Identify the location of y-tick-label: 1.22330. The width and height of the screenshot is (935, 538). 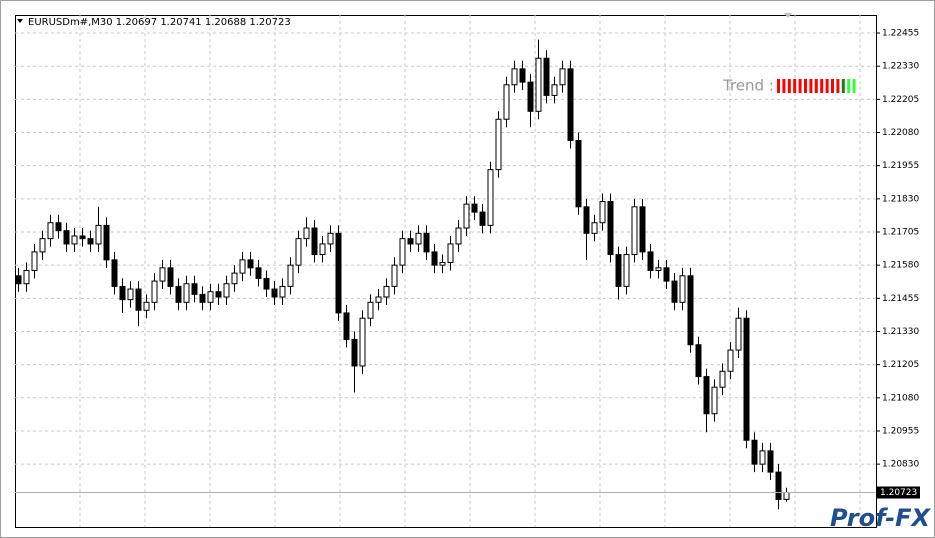
(900, 67).